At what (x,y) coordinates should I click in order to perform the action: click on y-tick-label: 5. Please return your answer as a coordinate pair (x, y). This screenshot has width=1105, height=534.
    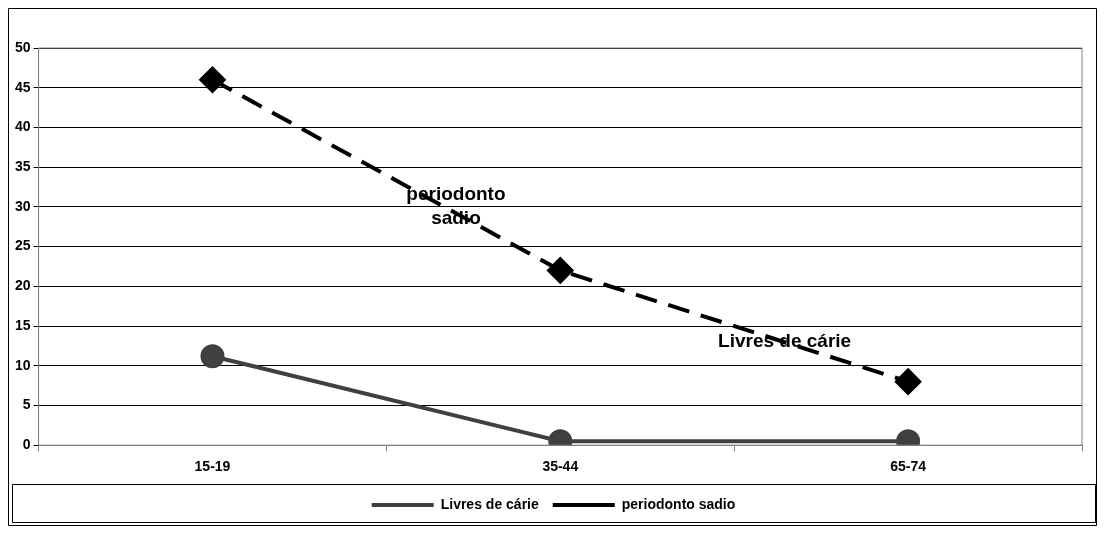
    Looking at the image, I should click on (26, 404).